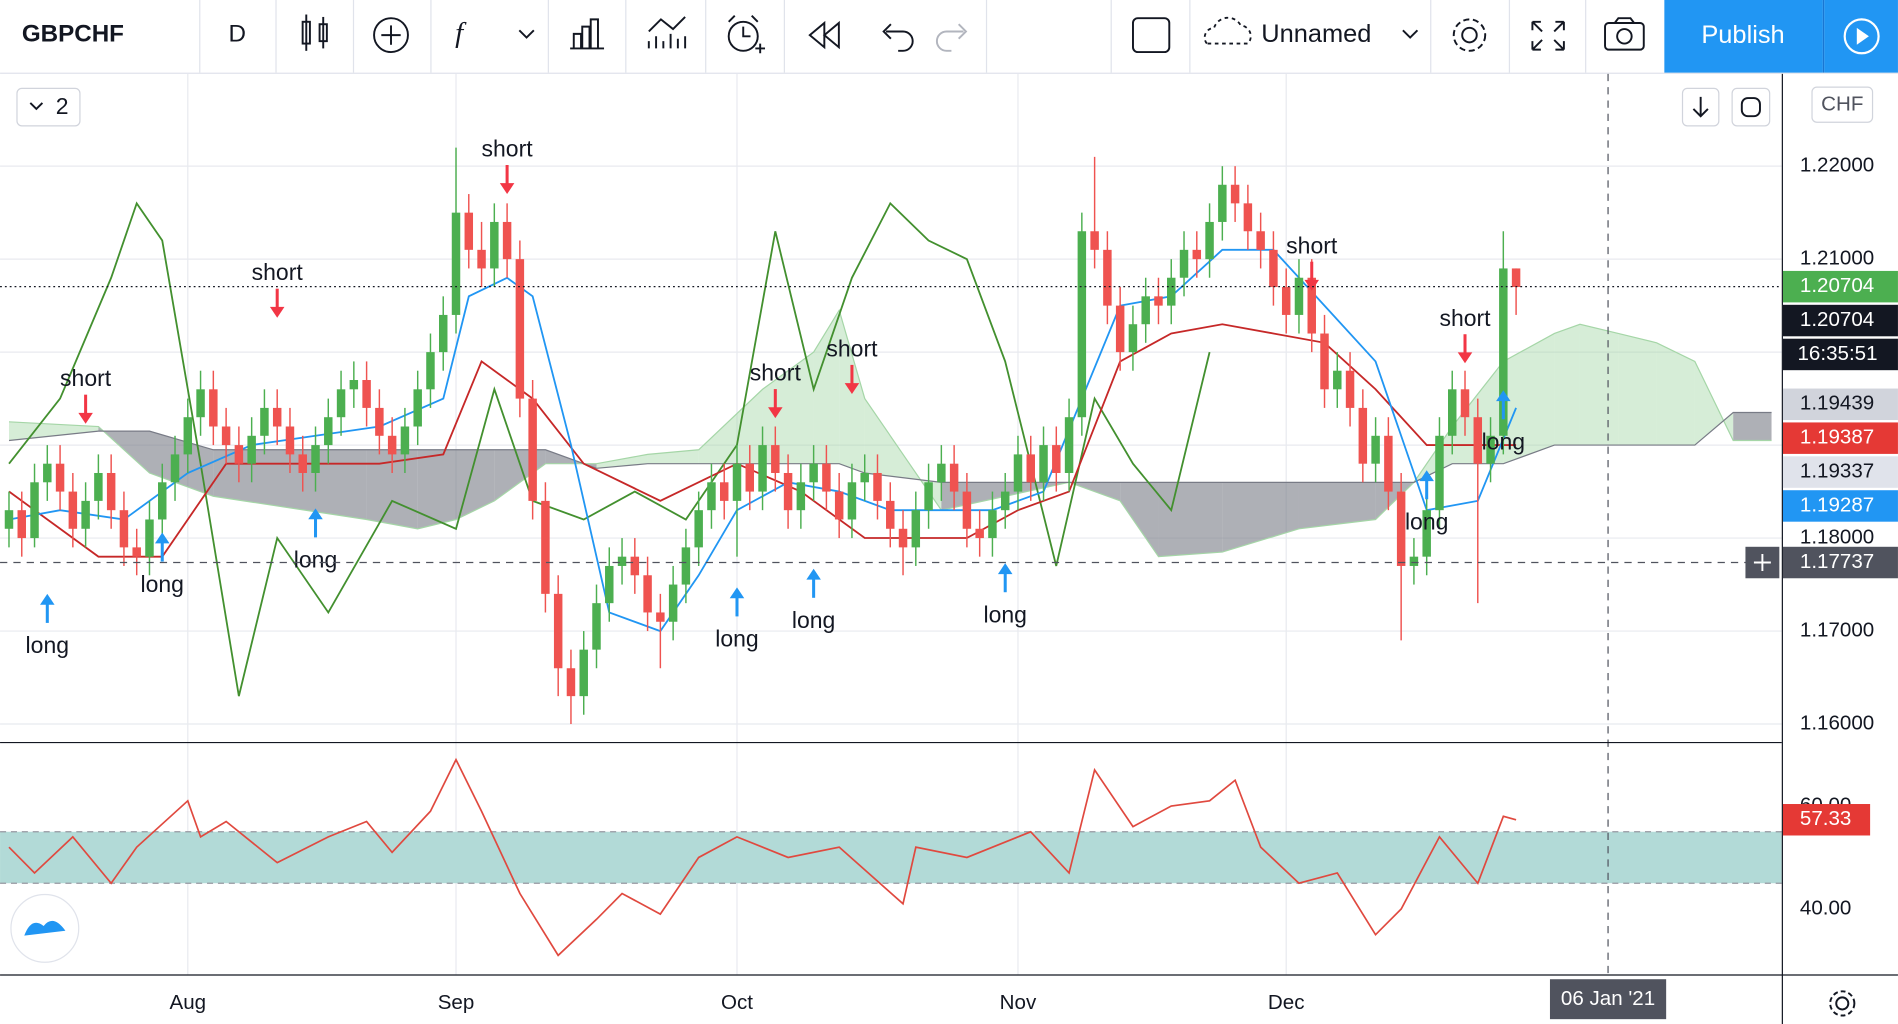  What do you see at coordinates (1842, 1003) in the screenshot?
I see `gear-icon` at bounding box center [1842, 1003].